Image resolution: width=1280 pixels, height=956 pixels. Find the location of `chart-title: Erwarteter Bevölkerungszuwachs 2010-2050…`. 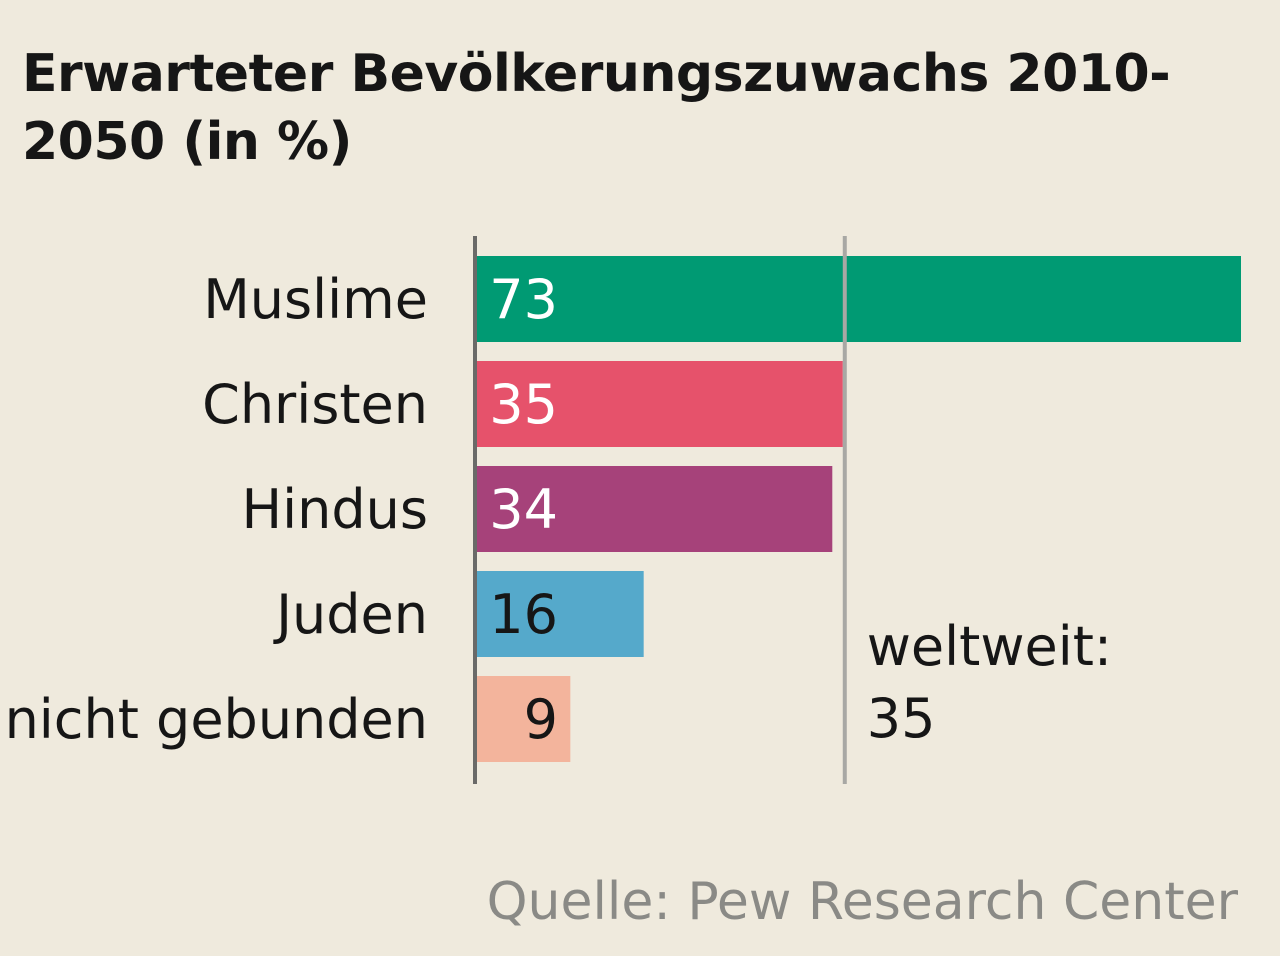

chart-title: Erwarteter Bevölkerungszuwachs 2010-2050… is located at coordinates (596, 108).